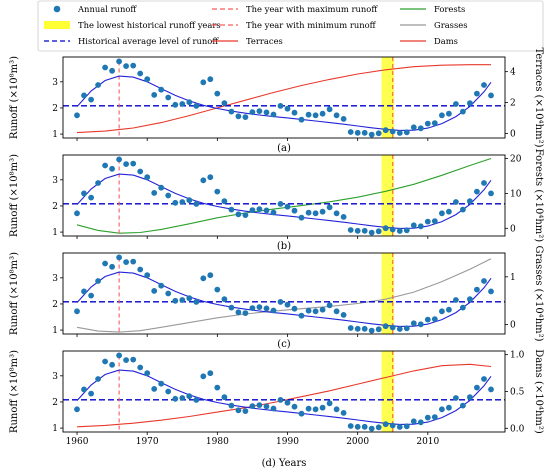  What do you see at coordinates (451, 25) in the screenshot?
I see `legend-label-grasses: Grasses` at bounding box center [451, 25].